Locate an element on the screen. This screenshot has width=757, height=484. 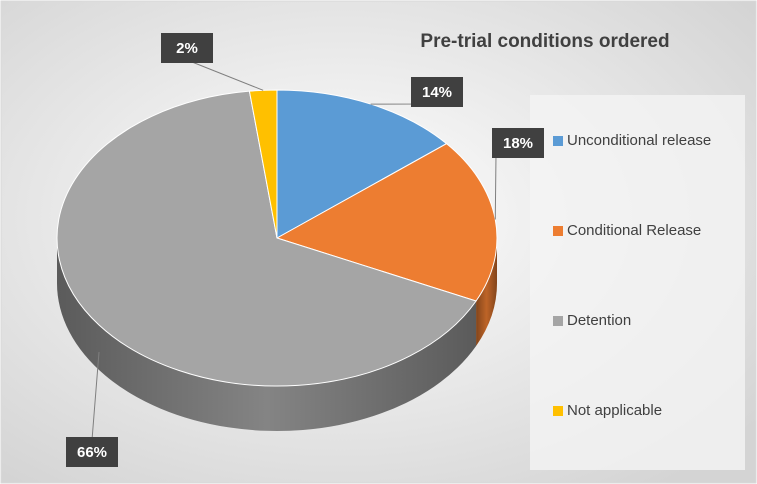
legend-label: Conditional Release is located at coordinates (634, 230).